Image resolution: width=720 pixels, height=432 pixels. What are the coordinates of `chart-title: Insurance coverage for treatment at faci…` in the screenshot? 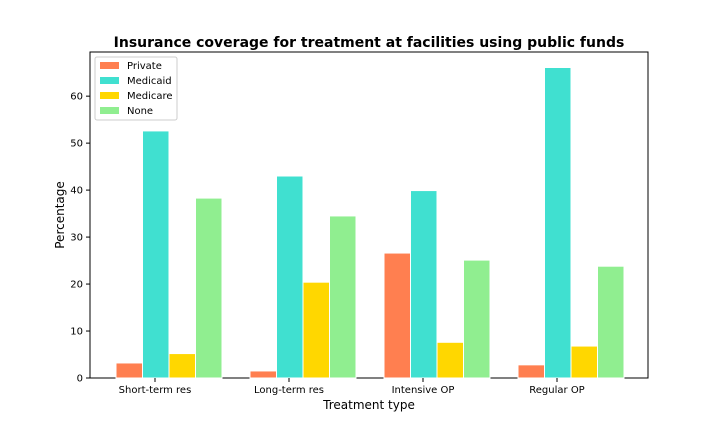 It's located at (369, 43).